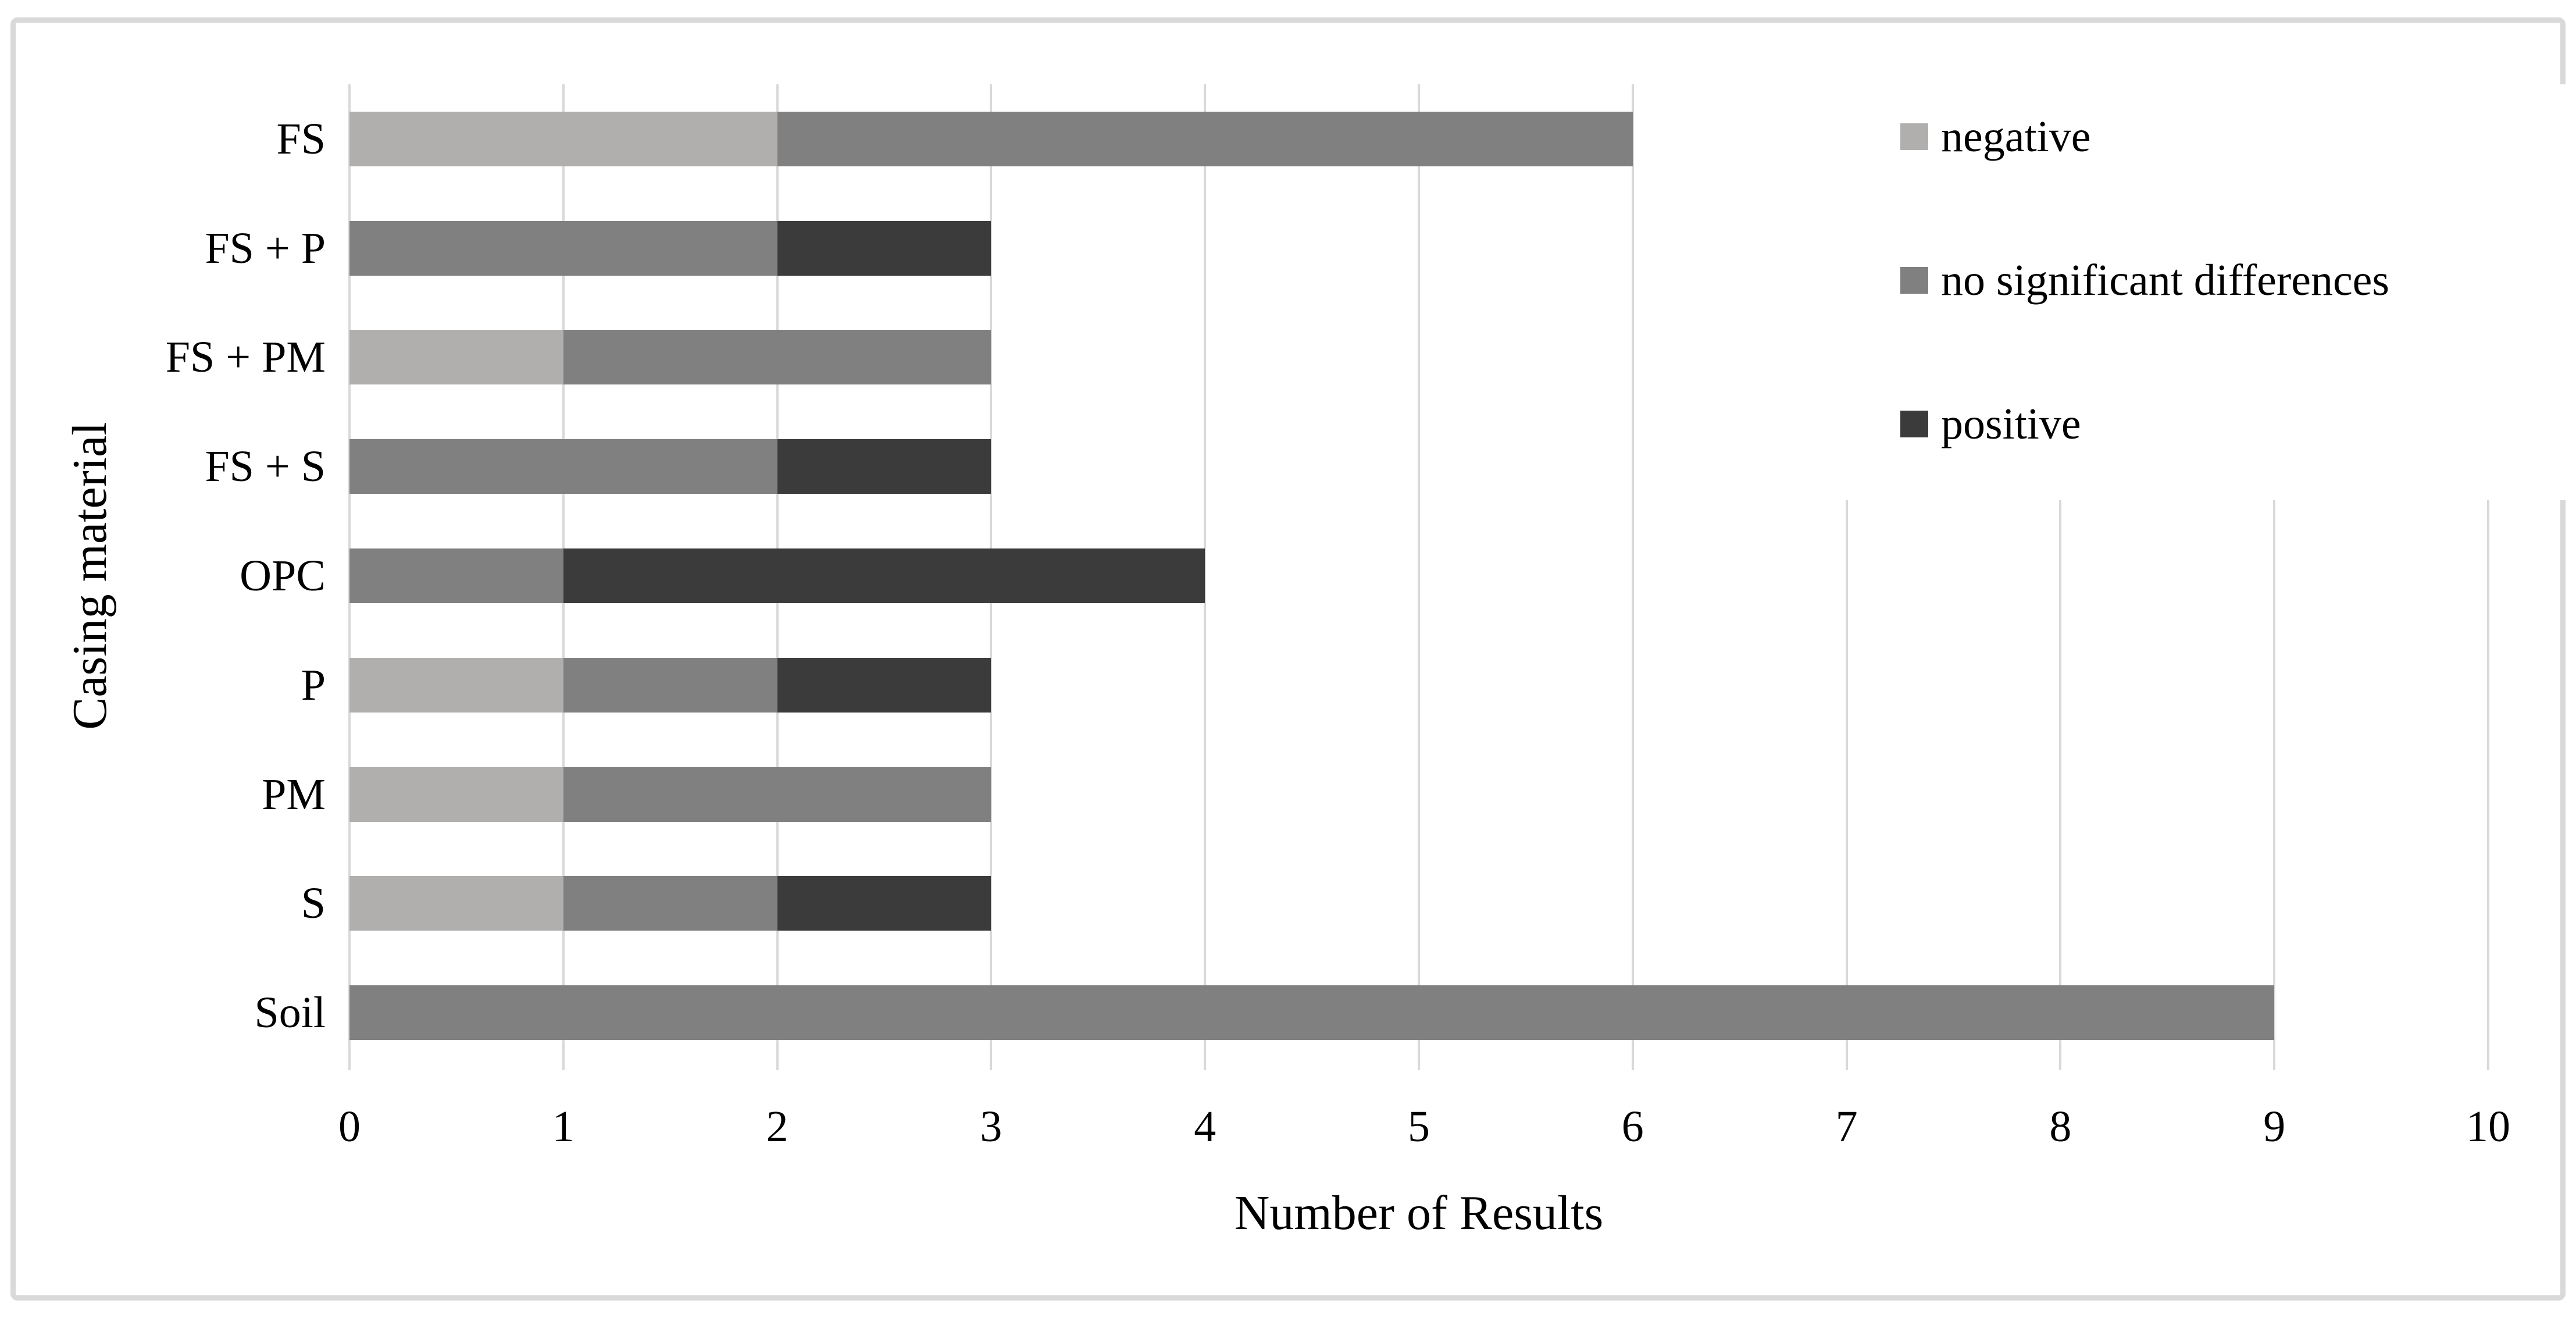  I want to click on bar-segment-OPC-positive, so click(884, 575).